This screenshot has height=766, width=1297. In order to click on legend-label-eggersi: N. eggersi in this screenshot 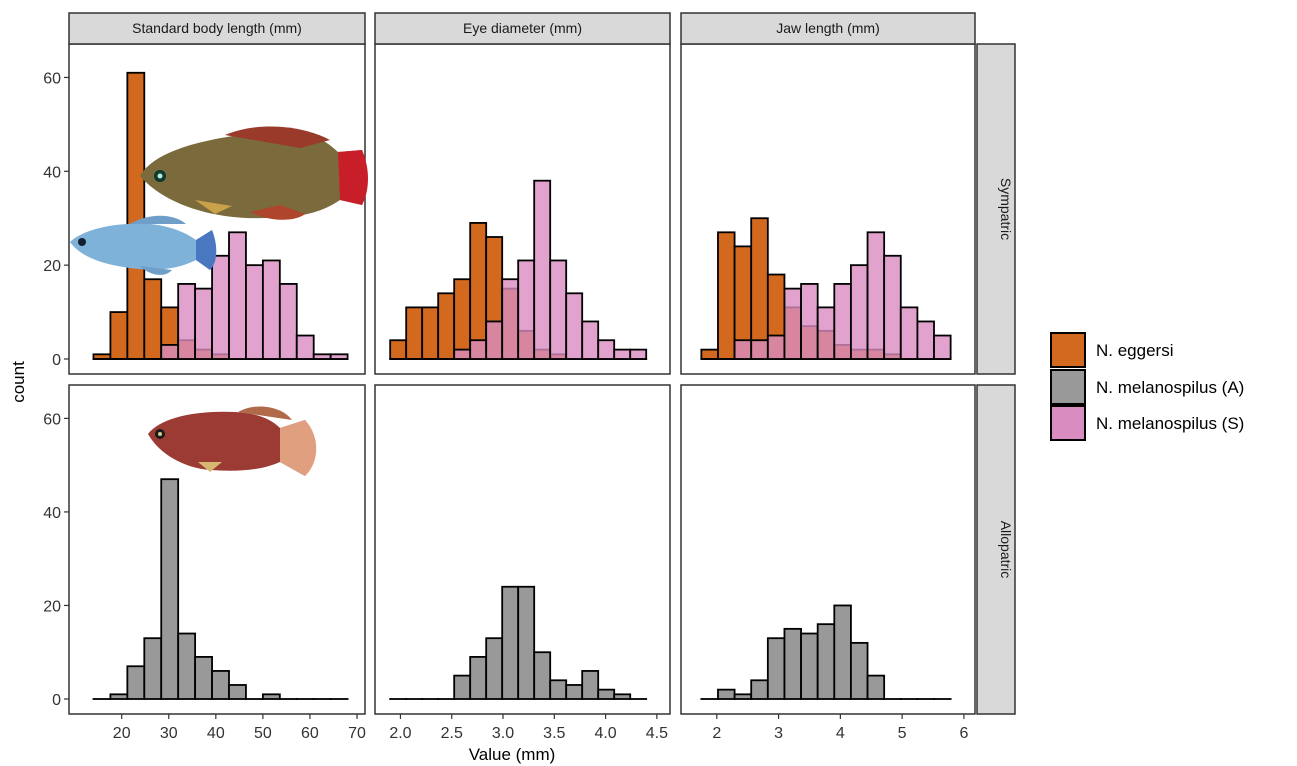, I will do `click(1134, 350)`.